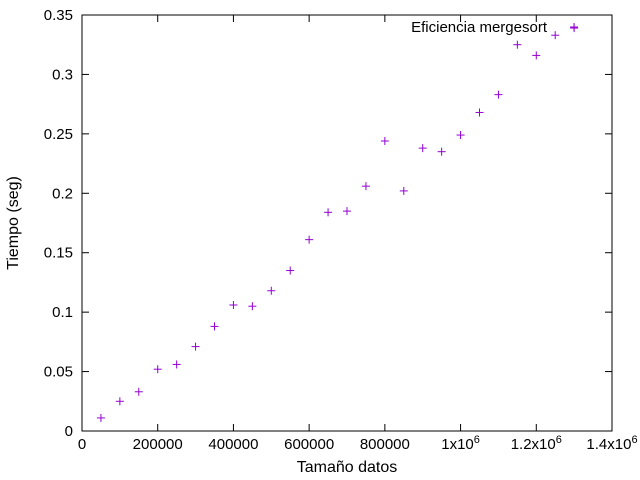 This screenshot has width=640, height=480. What do you see at coordinates (58, 372) in the screenshot?
I see `y-tick-label: 0.05` at bounding box center [58, 372].